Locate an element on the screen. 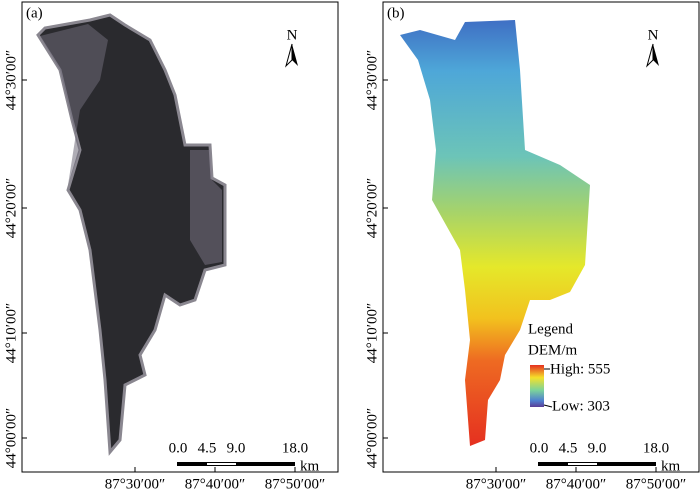 The width and height of the screenshot is (700, 495). legend-subtitle: DEM/m is located at coordinates (553, 350).